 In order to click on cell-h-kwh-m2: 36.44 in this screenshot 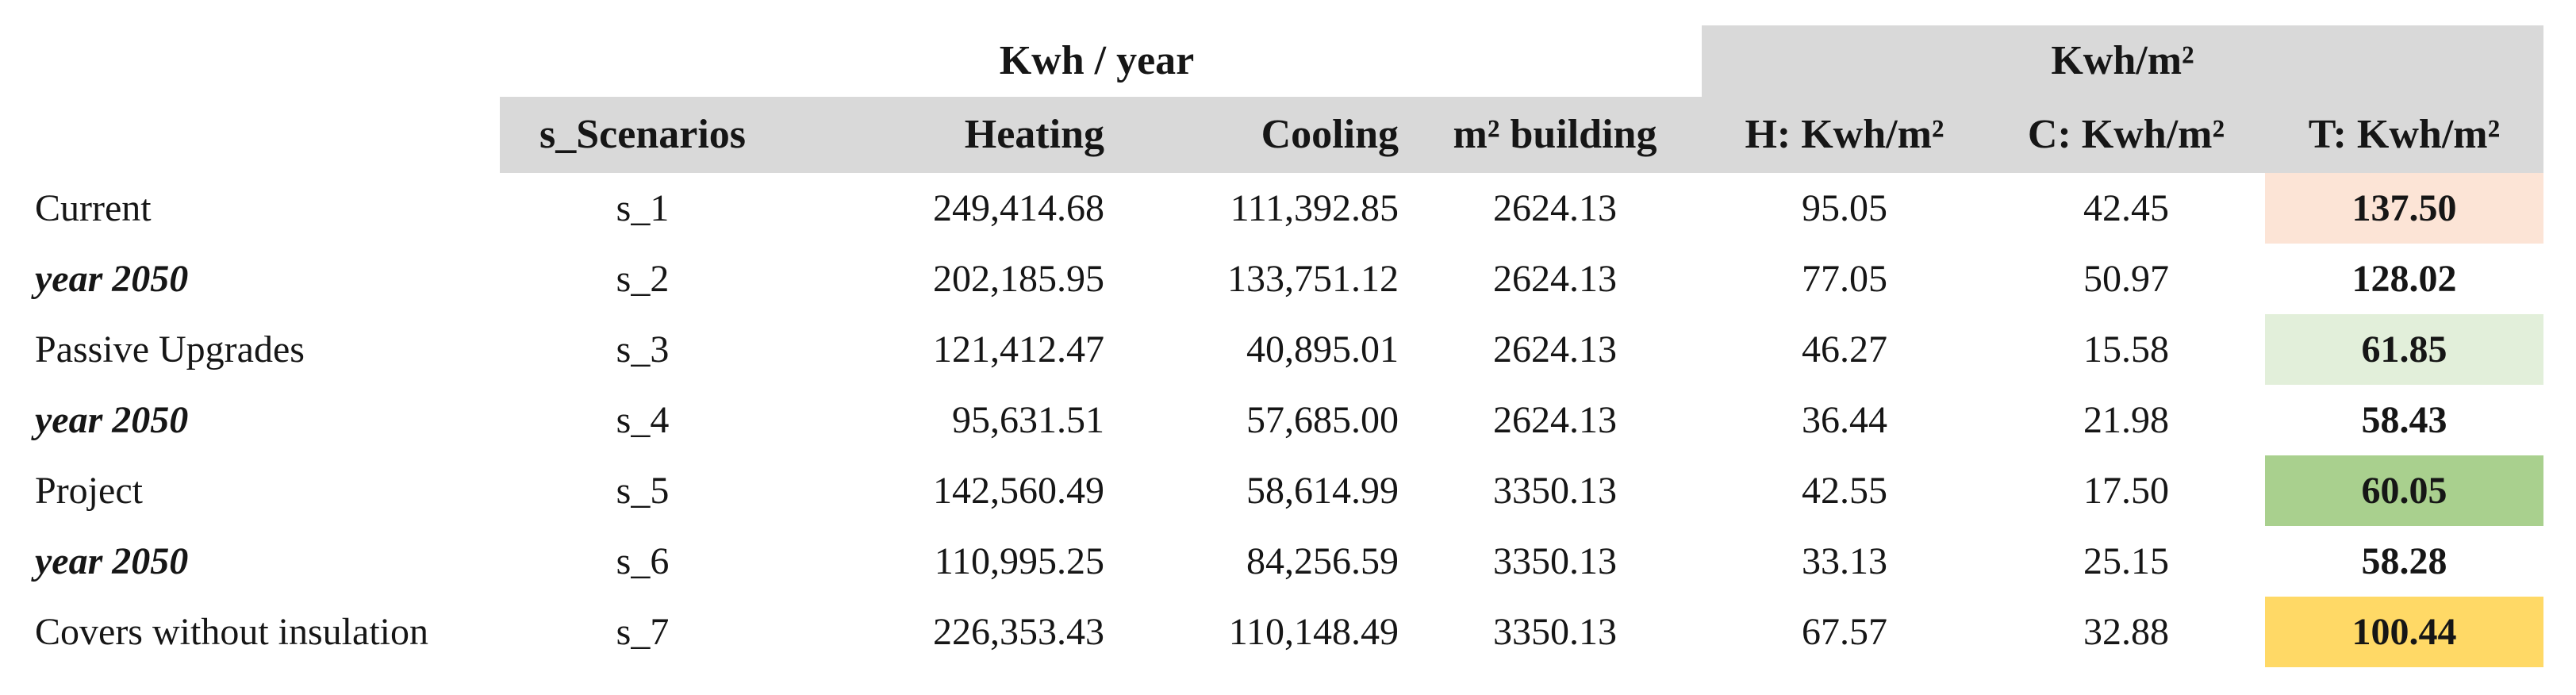, I will do `click(1844, 420)`.